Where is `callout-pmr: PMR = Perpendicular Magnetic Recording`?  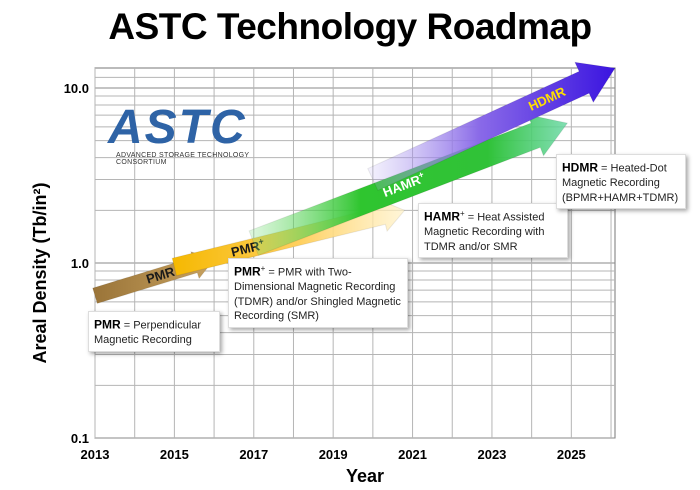 callout-pmr: PMR = Perpendicular Magnetic Recording is located at coordinates (154, 331).